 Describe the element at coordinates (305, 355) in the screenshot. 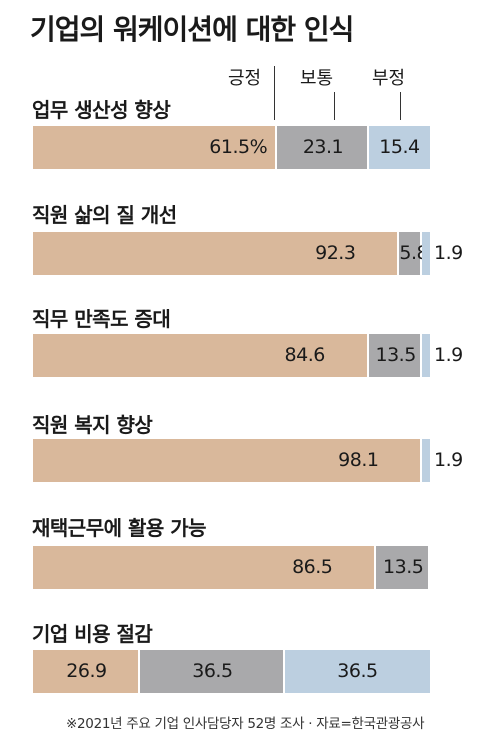

I see `data-label-positive: 84.6` at that location.